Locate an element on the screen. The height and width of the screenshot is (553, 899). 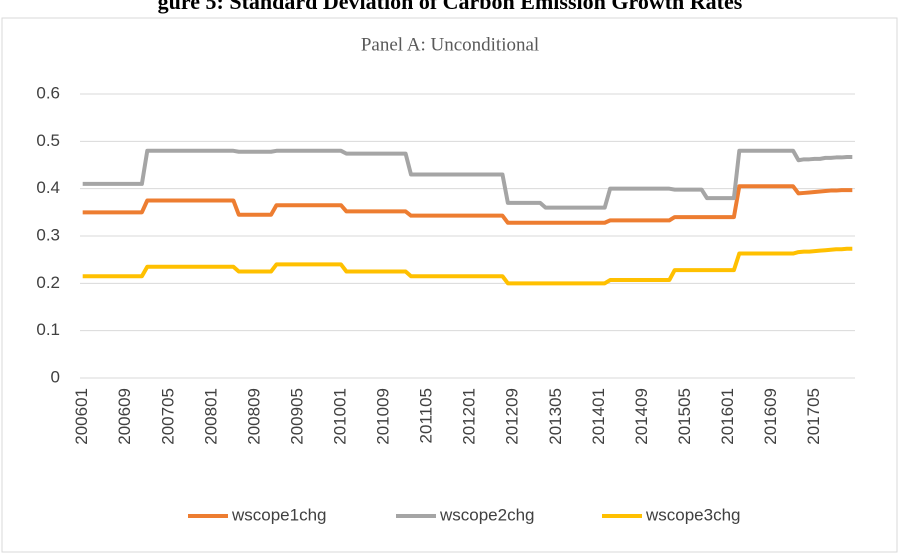
x-tick-label: 201009 is located at coordinates (383, 416).